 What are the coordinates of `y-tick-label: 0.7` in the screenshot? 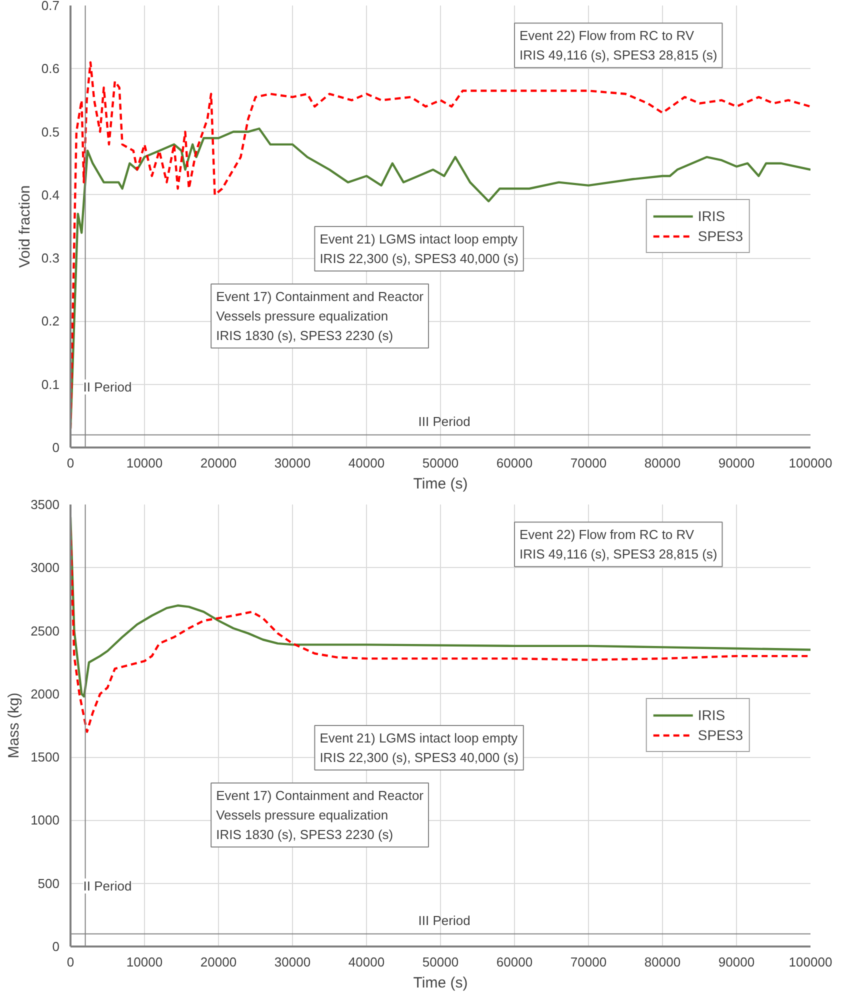 It's located at (50, 6).